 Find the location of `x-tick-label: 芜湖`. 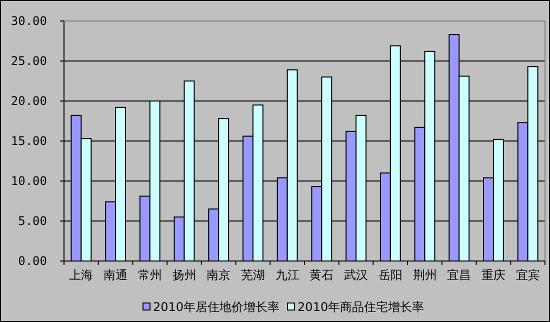

x-tick-label: 芜湖 is located at coordinates (252, 275).